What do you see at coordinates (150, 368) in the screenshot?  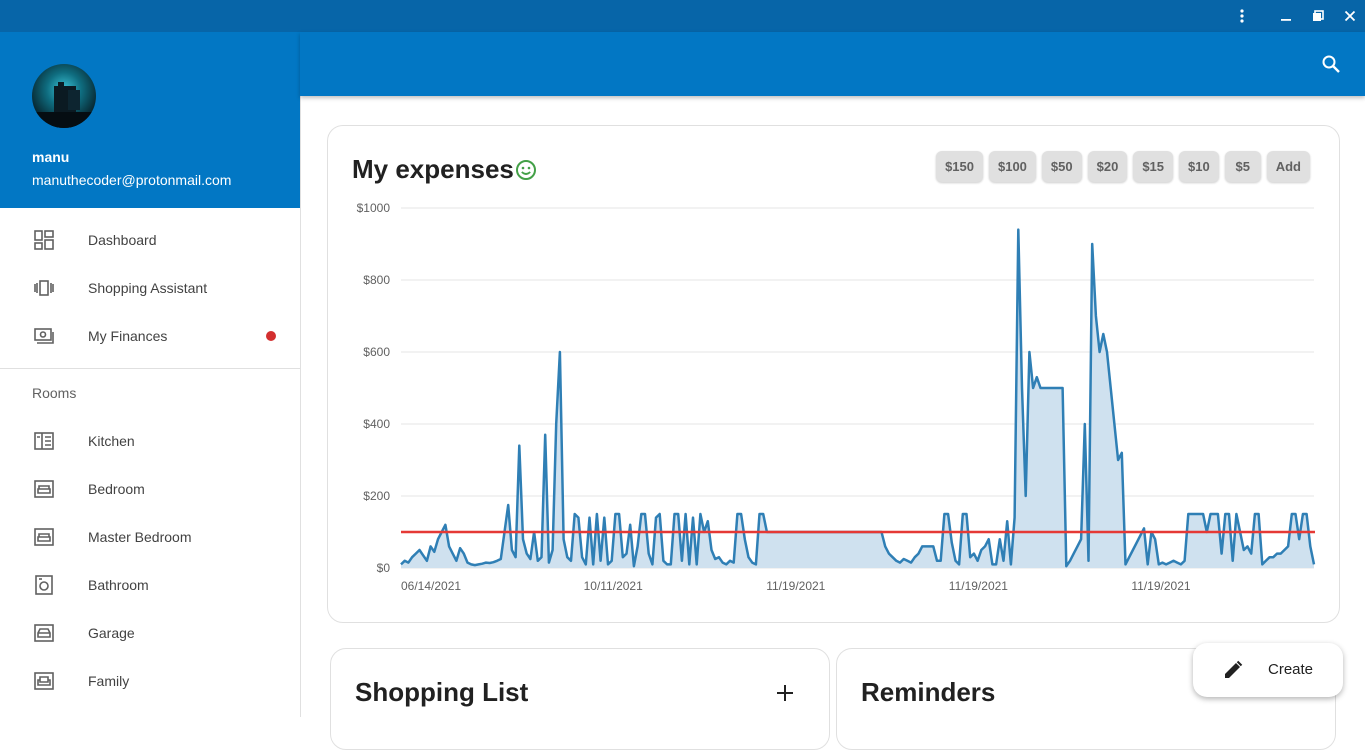 I see `nav-divider` at bounding box center [150, 368].